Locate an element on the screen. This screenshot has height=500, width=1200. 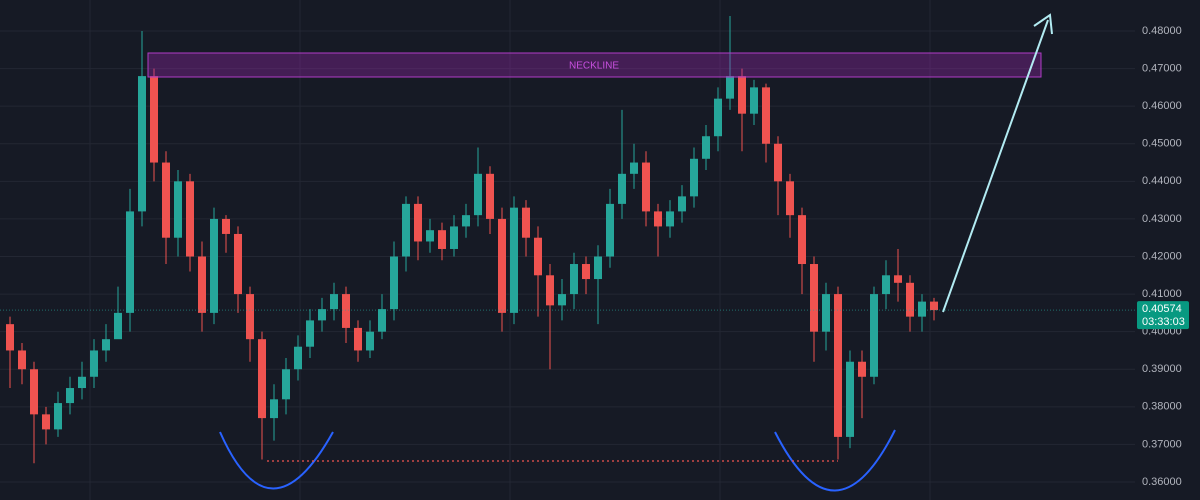
projection-arrow is located at coordinates (995, 166).